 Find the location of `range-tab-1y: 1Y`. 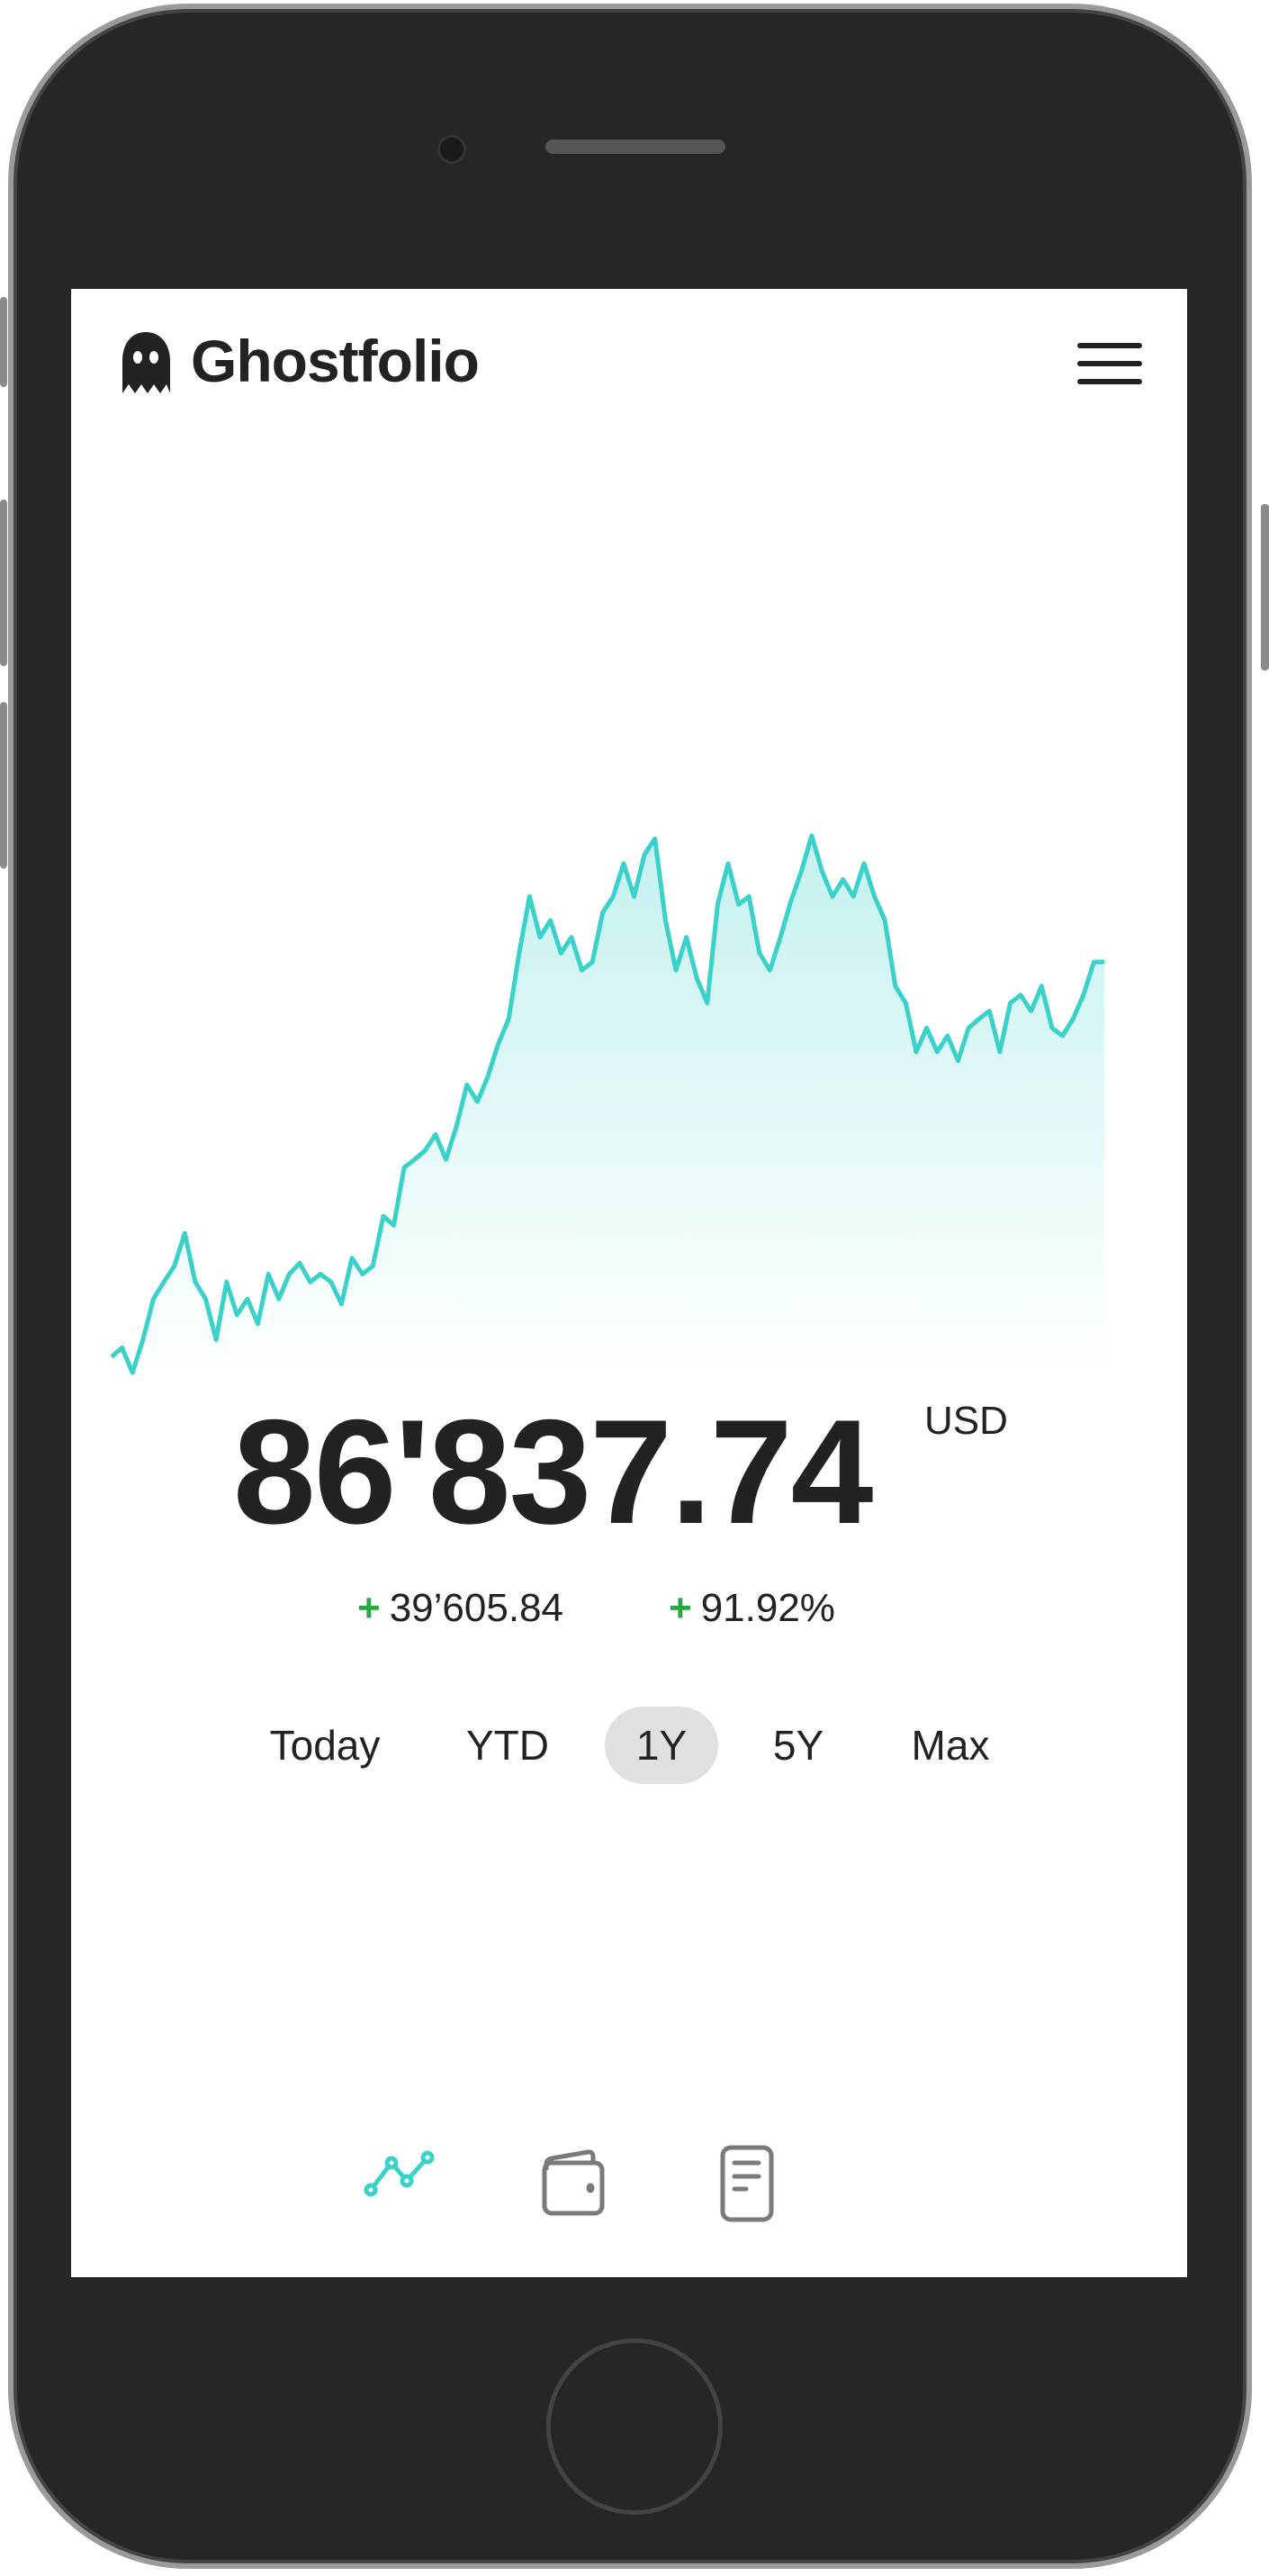

range-tab-1y: 1Y is located at coordinates (661, 1745).